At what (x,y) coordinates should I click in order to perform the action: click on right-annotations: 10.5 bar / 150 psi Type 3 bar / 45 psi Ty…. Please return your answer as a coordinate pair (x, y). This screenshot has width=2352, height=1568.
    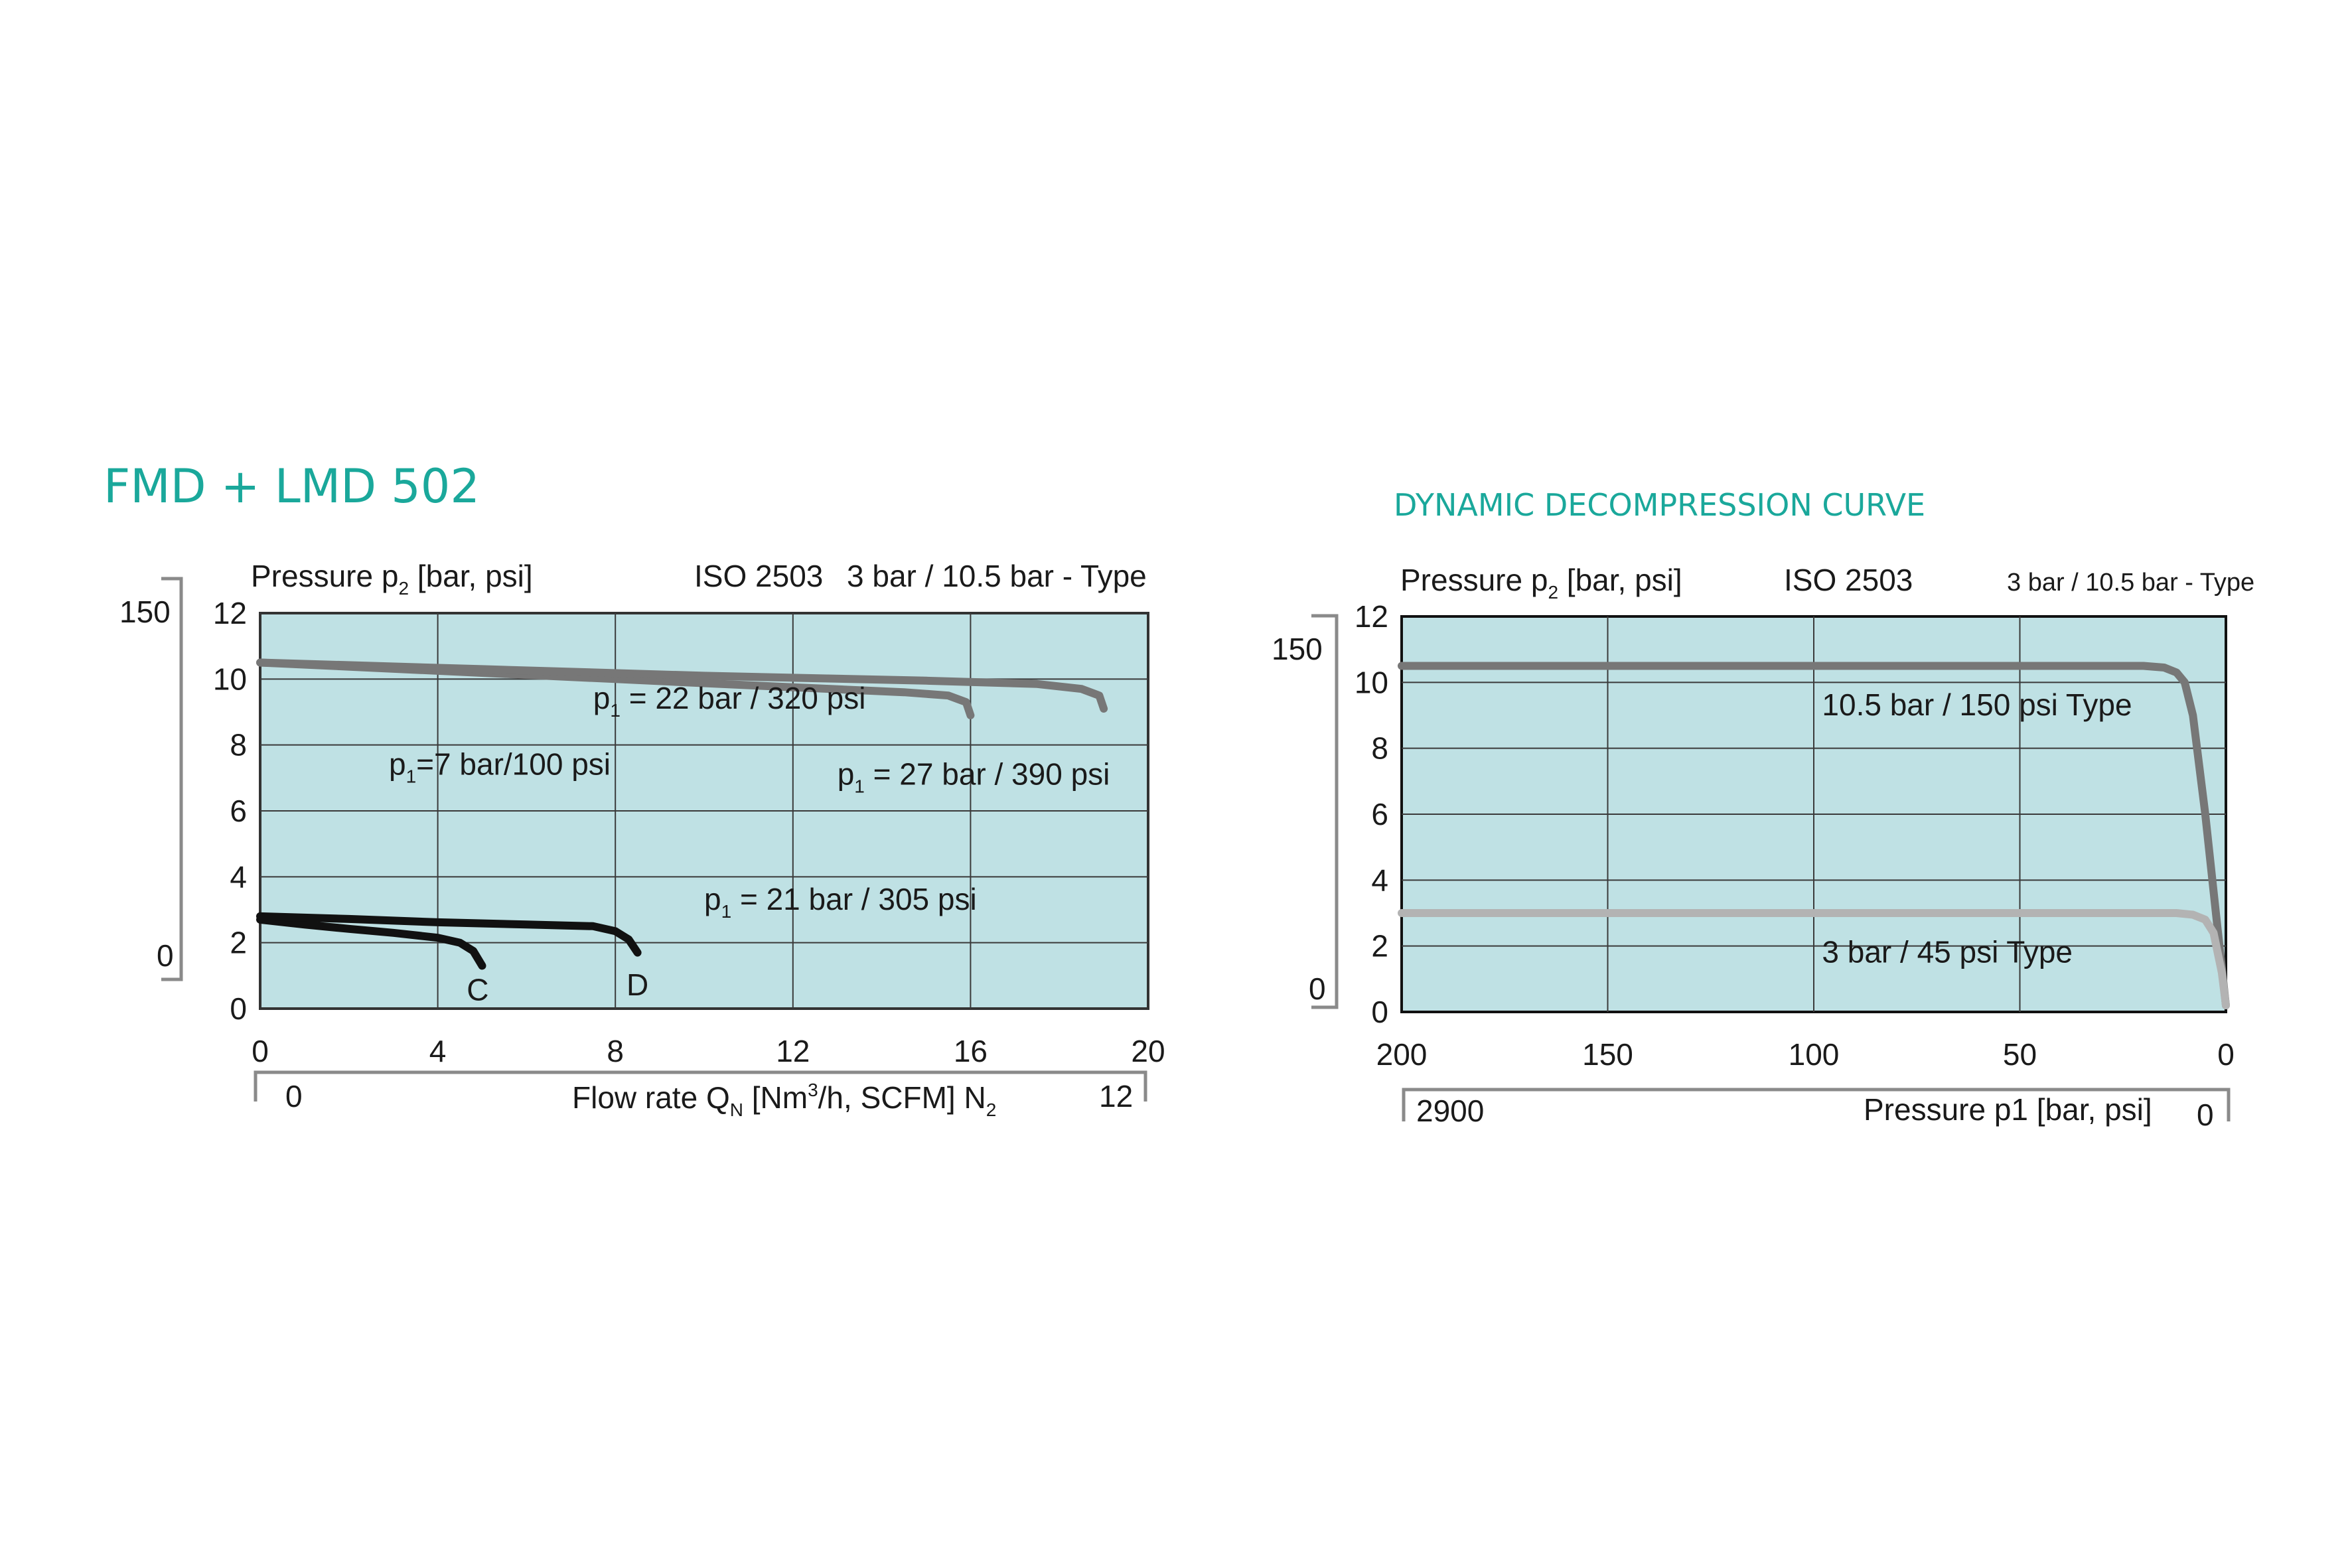
    Looking at the image, I should click on (1977, 828).